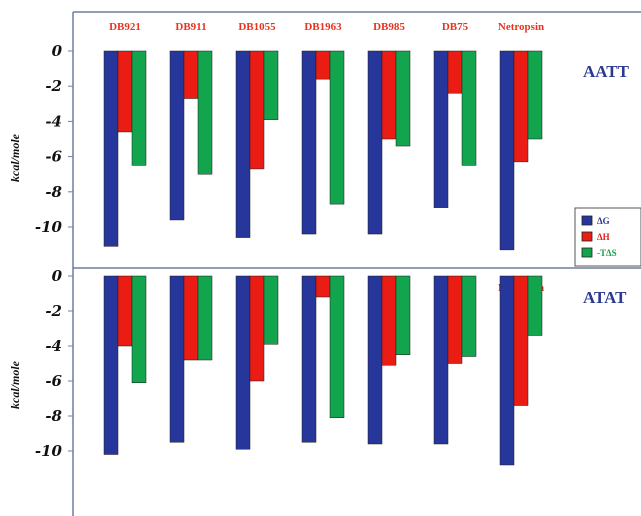 The image size is (641, 516). What do you see at coordinates (606, 71) in the screenshot?
I see `panel-label: AATT` at bounding box center [606, 71].